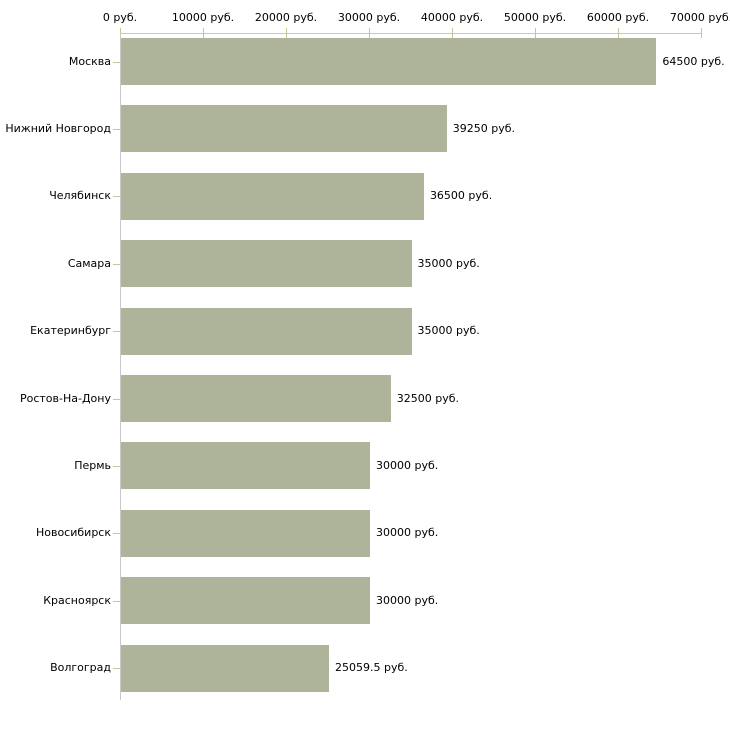 Image resolution: width=730 pixels, height=730 pixels. Describe the element at coordinates (452, 17) in the screenshot. I see `x-axis-tick-label: 40000 руб.` at that location.